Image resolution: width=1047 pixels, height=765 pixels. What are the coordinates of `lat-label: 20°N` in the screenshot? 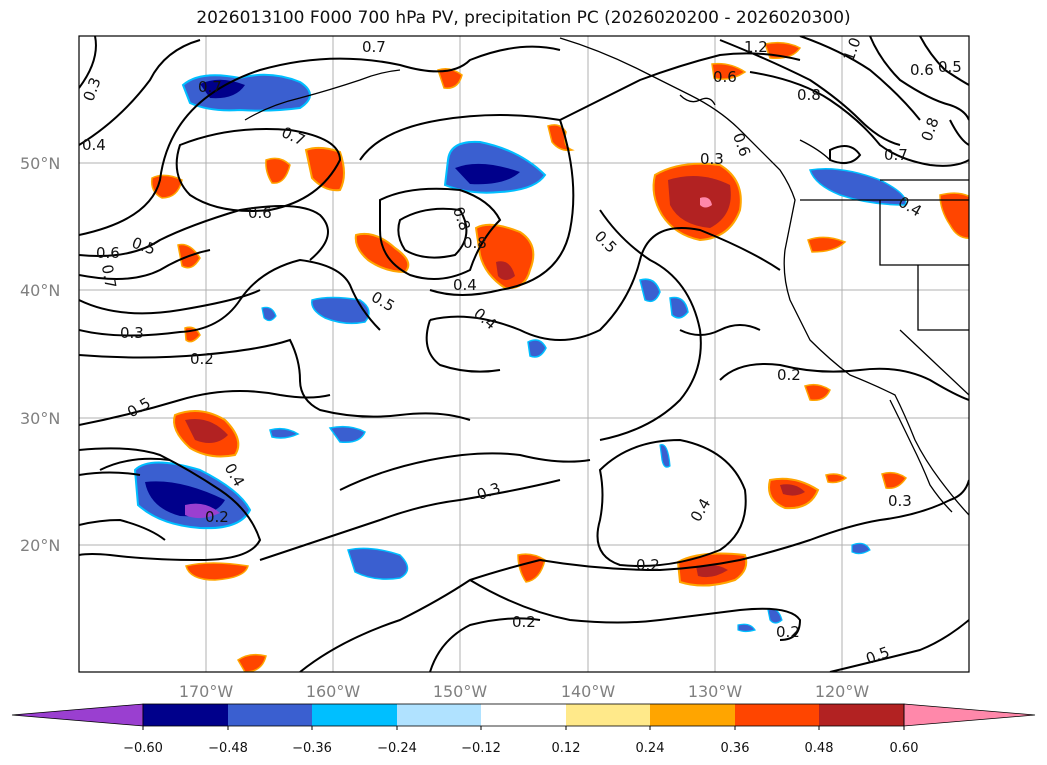 It's located at (40, 545).